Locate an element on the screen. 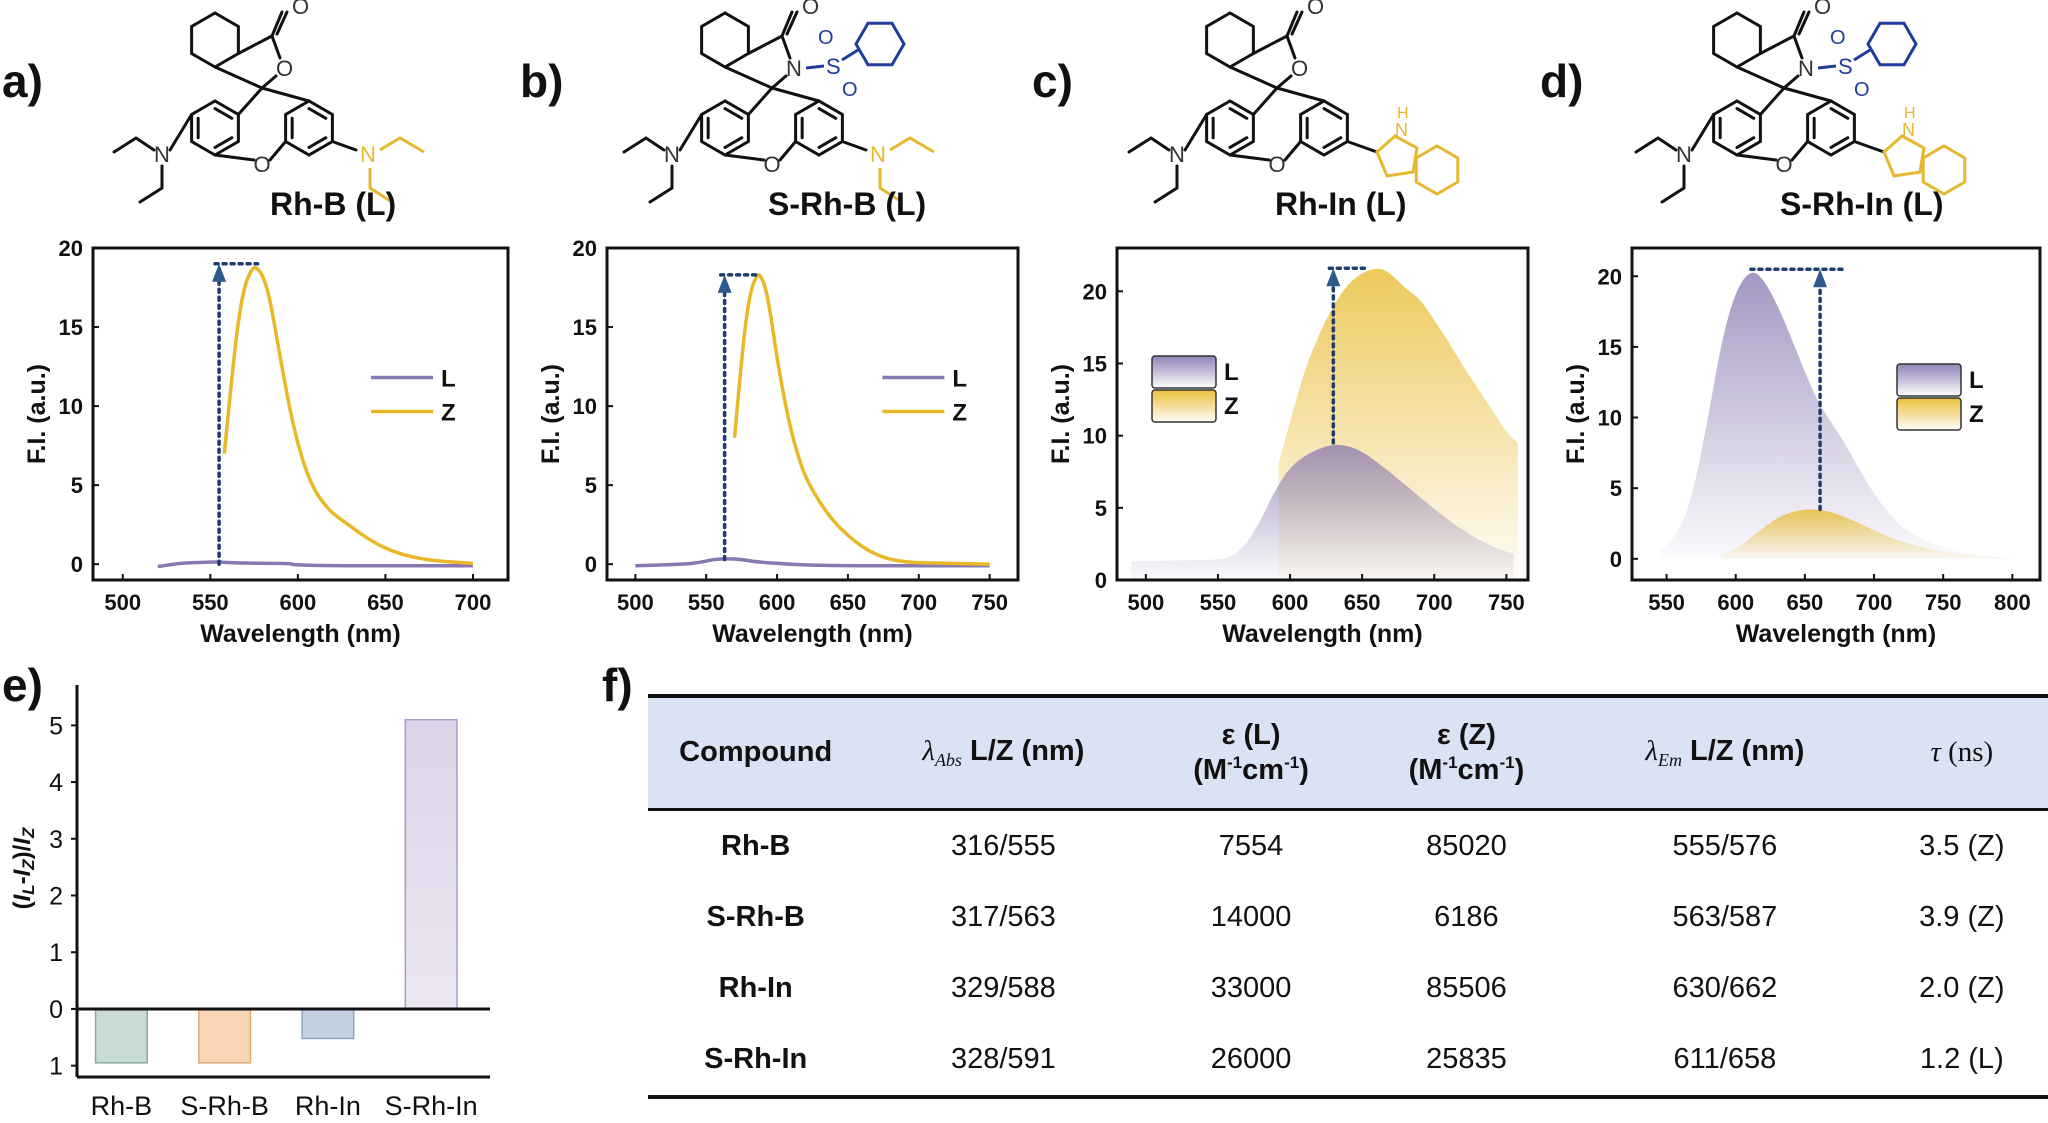 This screenshot has height=1123, width=2048. x-tick-label: 550 is located at coordinates (1218, 602).